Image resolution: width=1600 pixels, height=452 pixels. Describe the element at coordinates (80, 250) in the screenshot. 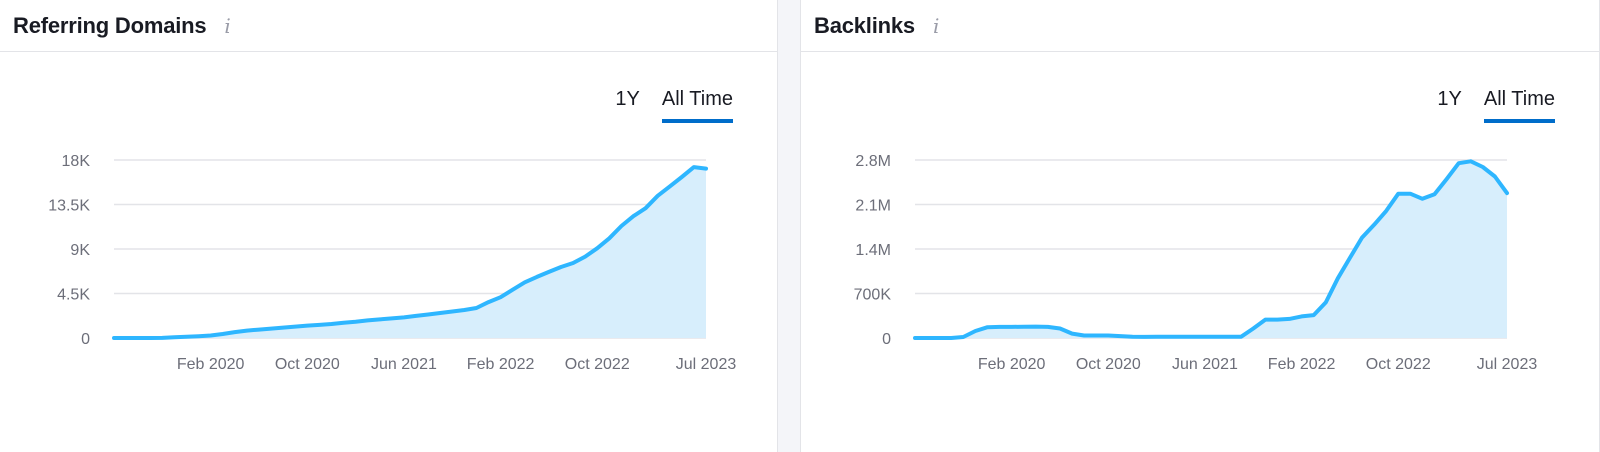

I see `y-tick-label: 9K` at that location.